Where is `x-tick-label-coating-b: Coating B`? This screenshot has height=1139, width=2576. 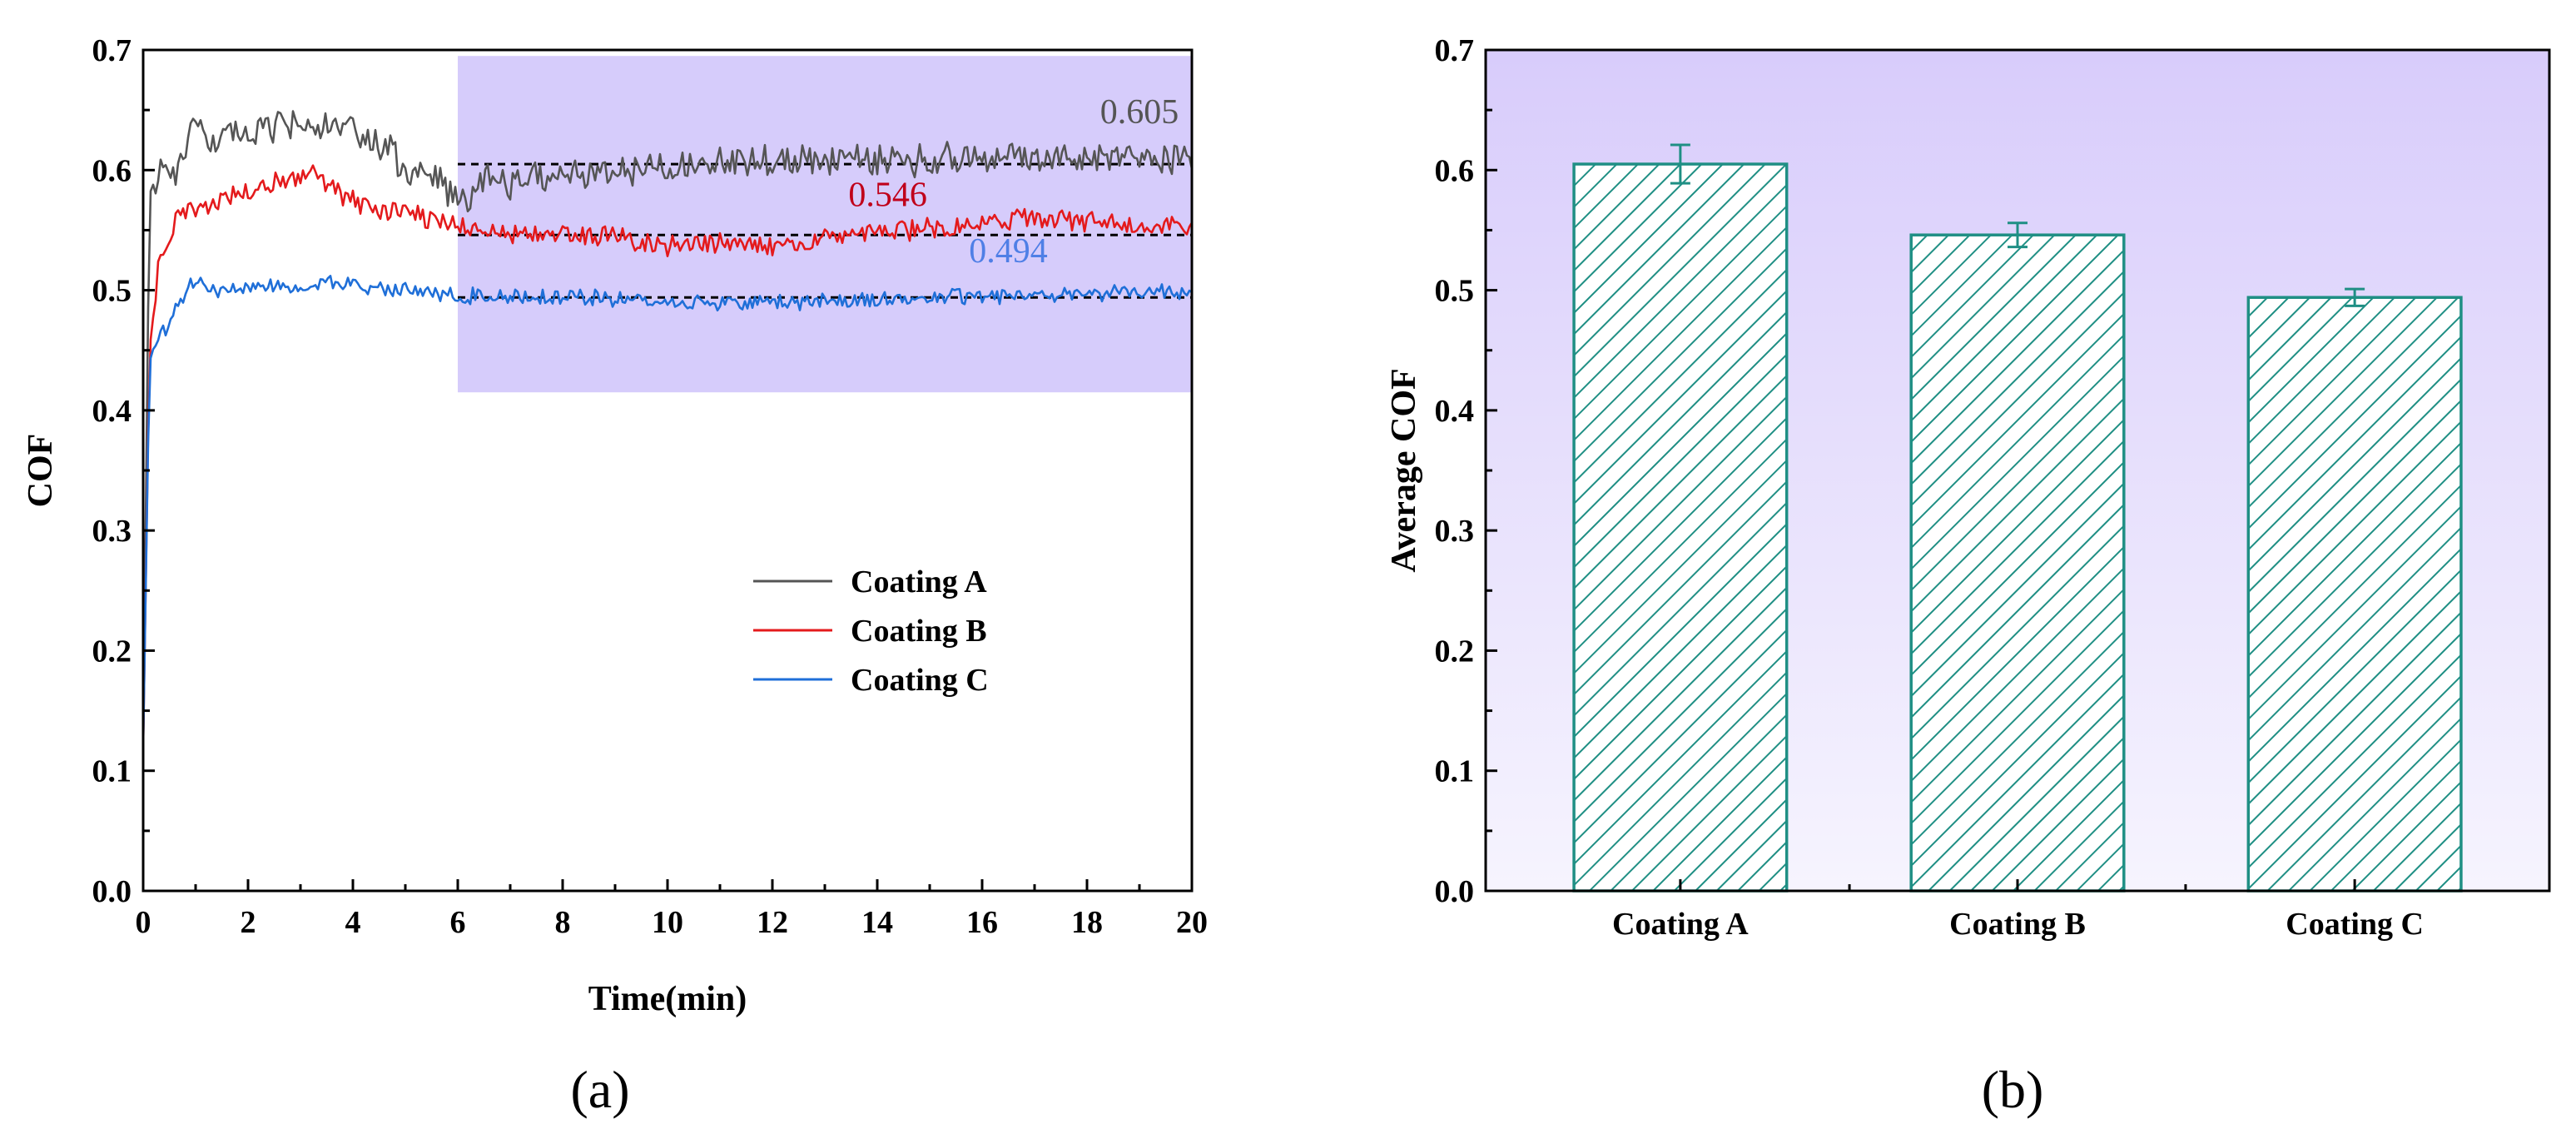
x-tick-label-coating-b: Coating B is located at coordinates (2017, 924).